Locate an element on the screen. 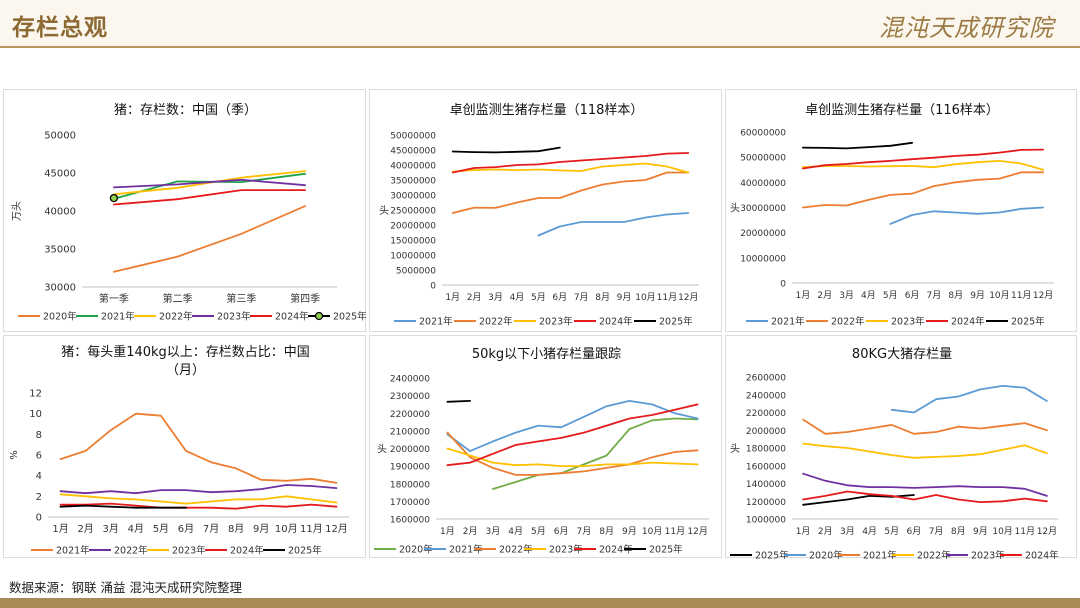 The height and width of the screenshot is (608, 1080). y-tick-label: 50000000 is located at coordinates (763, 159).